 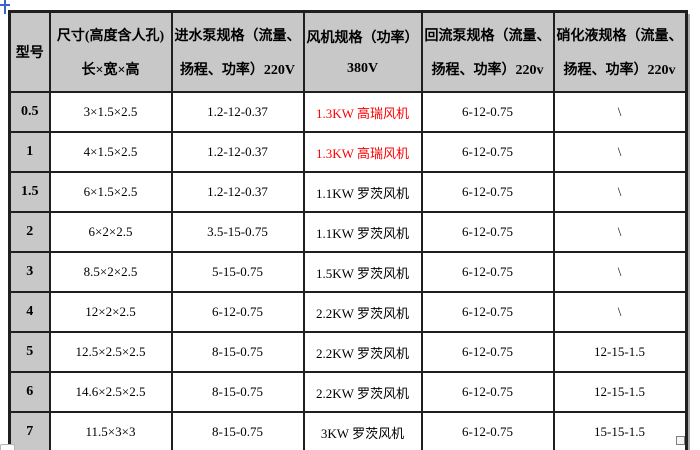 I want to click on cell-fan: 3KW 罗茨风机, so click(x=362, y=430).